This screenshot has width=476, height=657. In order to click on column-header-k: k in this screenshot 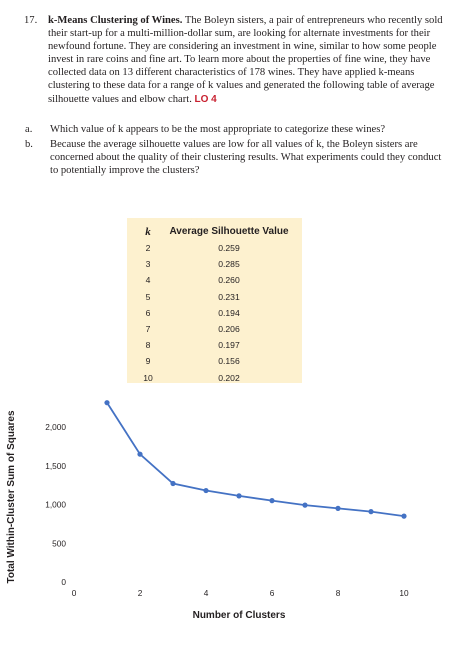, I will do `click(148, 231)`.